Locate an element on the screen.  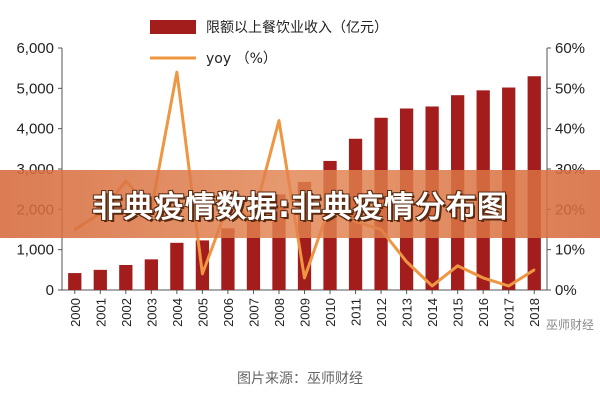
x-tick-label: 2011 is located at coordinates (356, 312).